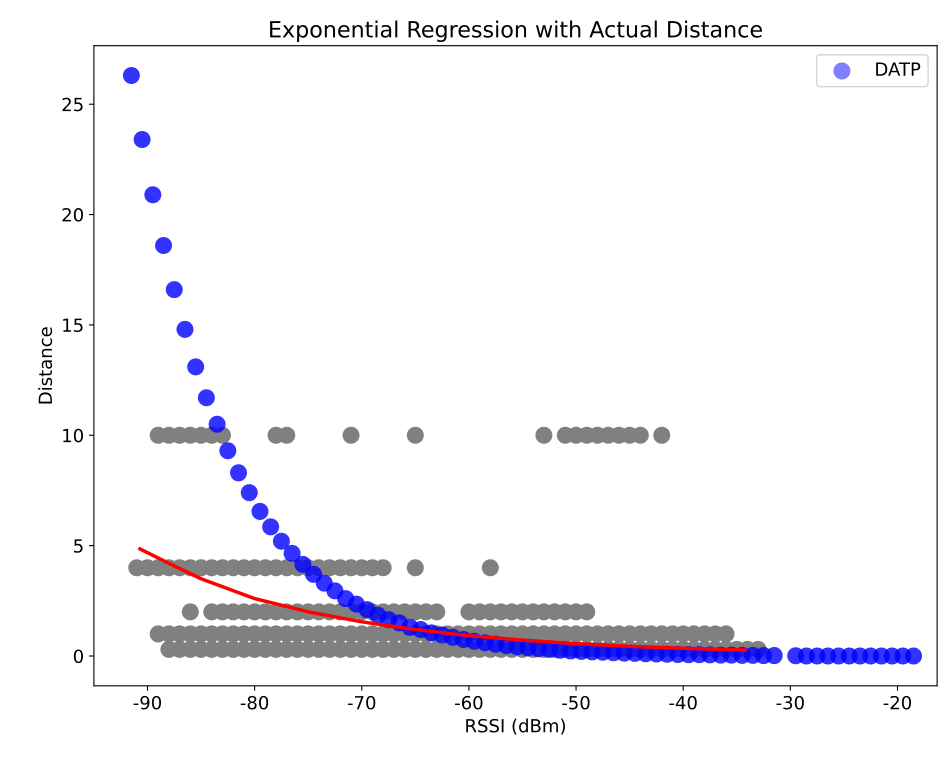 This screenshot has width=939, height=762. Describe the element at coordinates (72, 215) in the screenshot. I see `y-tick-label: 20` at that location.